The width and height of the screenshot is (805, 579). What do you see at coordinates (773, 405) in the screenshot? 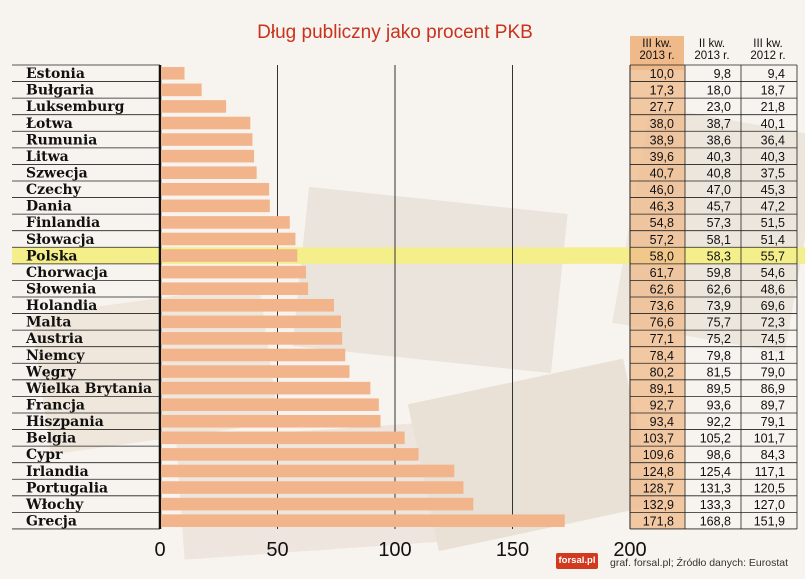
I see `table-value-2-20: 89,7` at bounding box center [773, 405].